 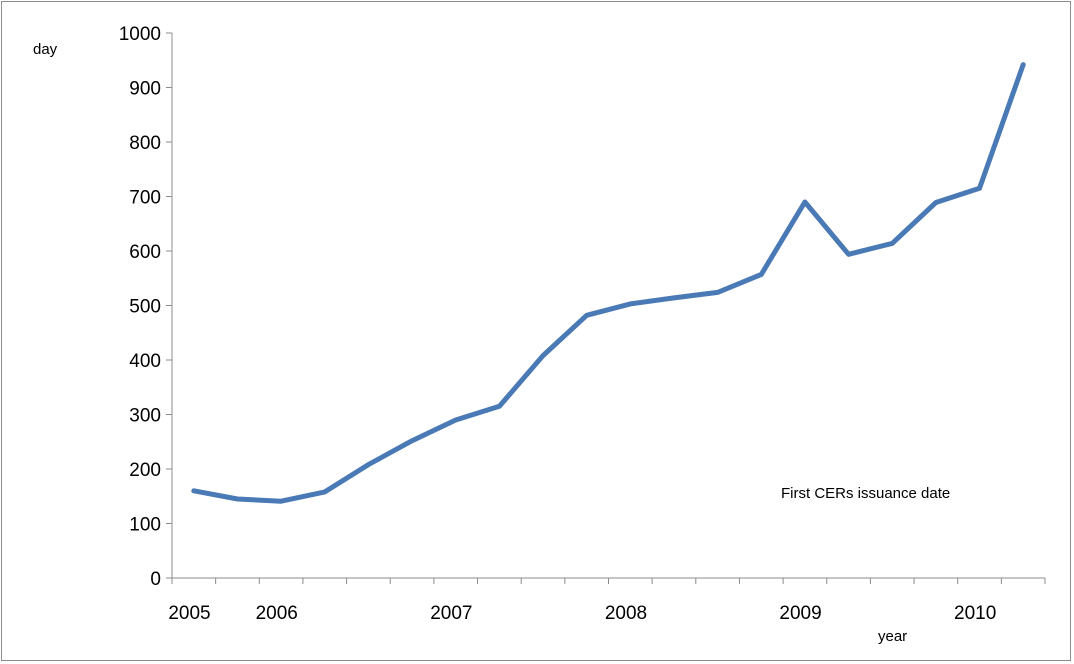 What do you see at coordinates (607, 601) in the screenshot?
I see `x-ticks: 2005 2006 2007 2008 2009 2010` at bounding box center [607, 601].